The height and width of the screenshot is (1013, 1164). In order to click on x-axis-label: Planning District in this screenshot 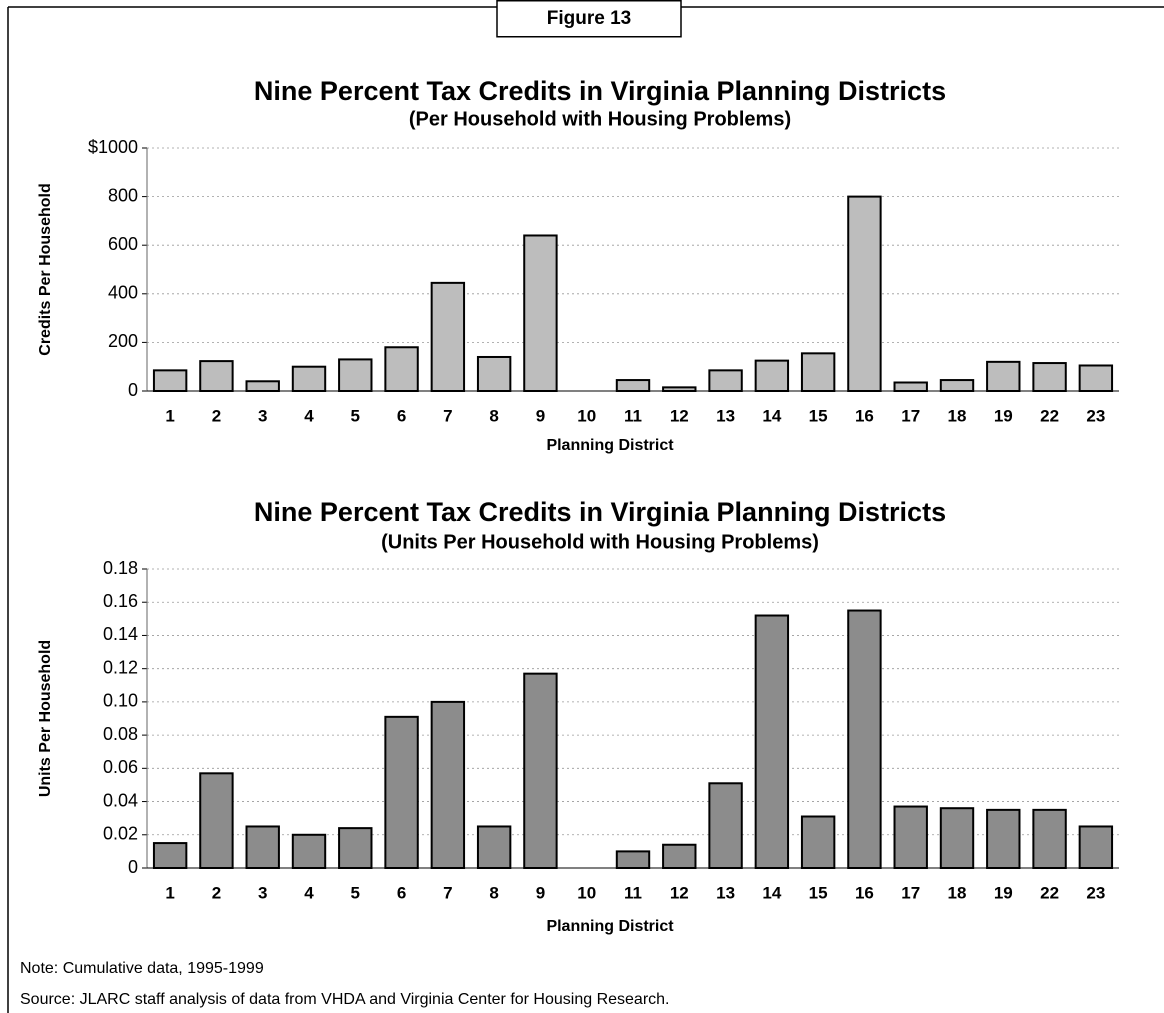, I will do `click(610, 926)`.